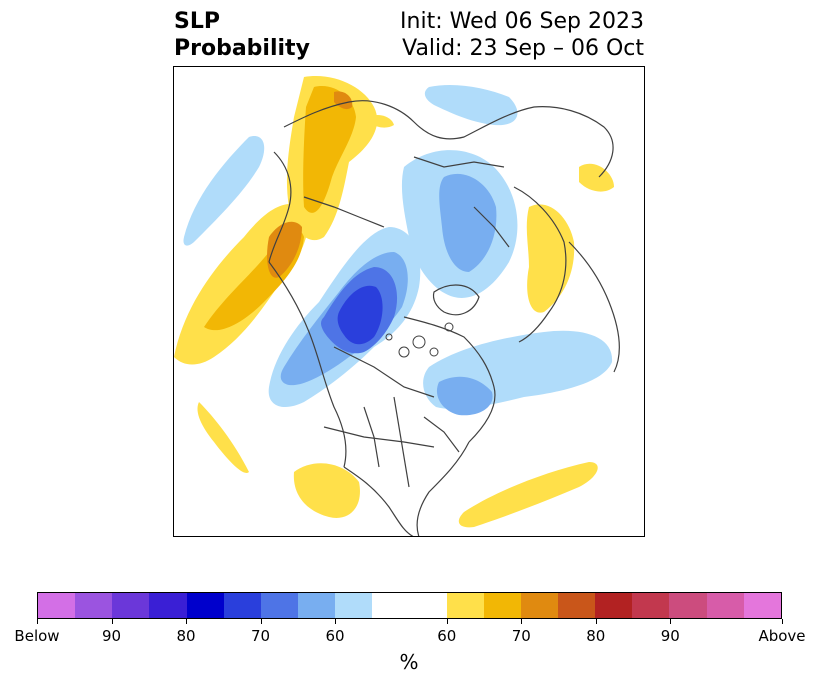  Describe the element at coordinates (197, 21) in the screenshot. I see `variable-label: SLP` at that location.